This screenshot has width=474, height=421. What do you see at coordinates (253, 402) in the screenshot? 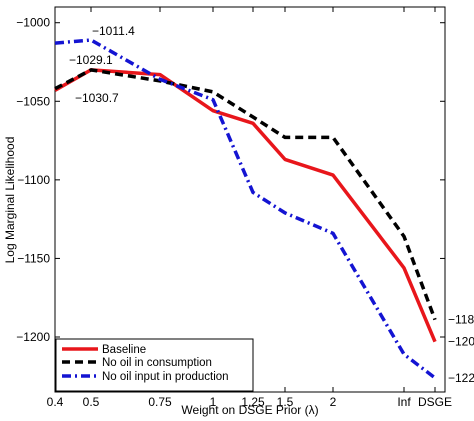
I see `x-tick-label: 1.25` at bounding box center [253, 402].